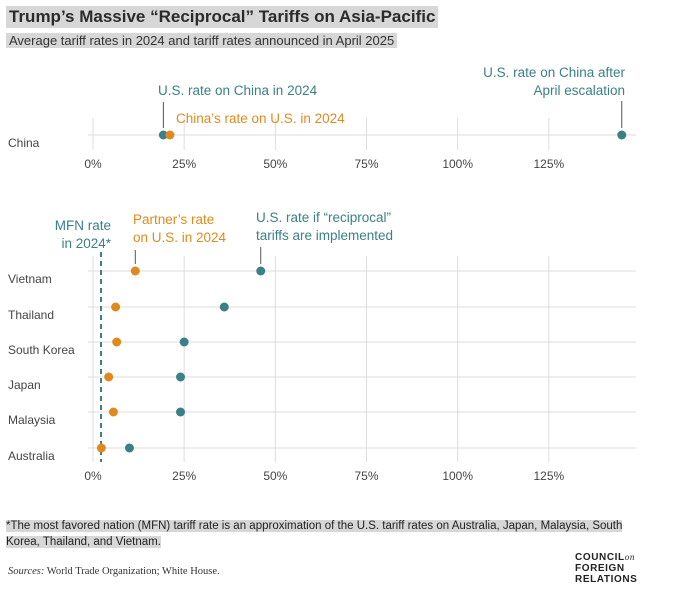 Image resolution: width=680 pixels, height=596 pixels. I want to click on dot-us-china-after, so click(622, 135).